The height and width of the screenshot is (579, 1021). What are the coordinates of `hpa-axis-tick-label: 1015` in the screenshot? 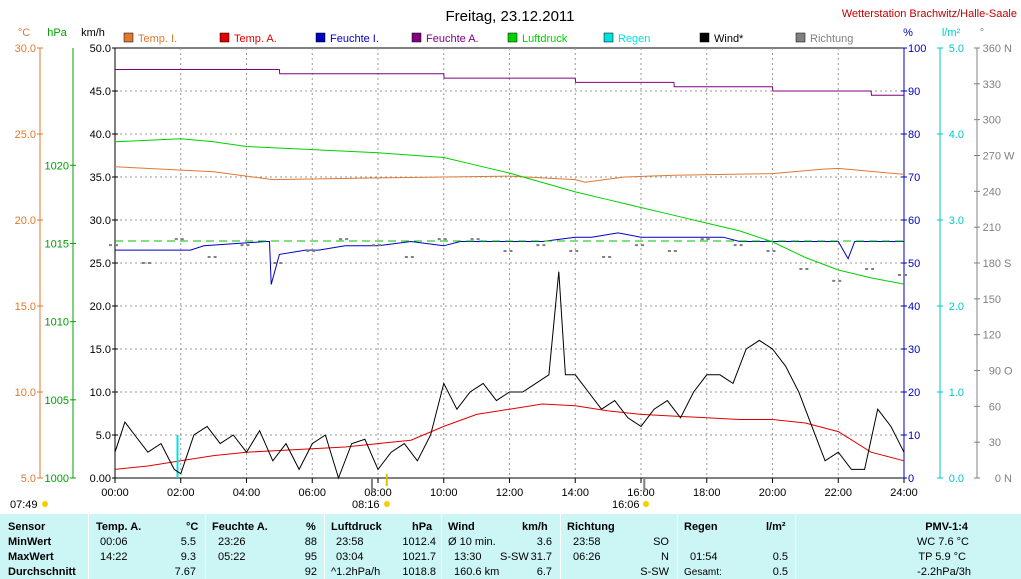 It's located at (57, 244).